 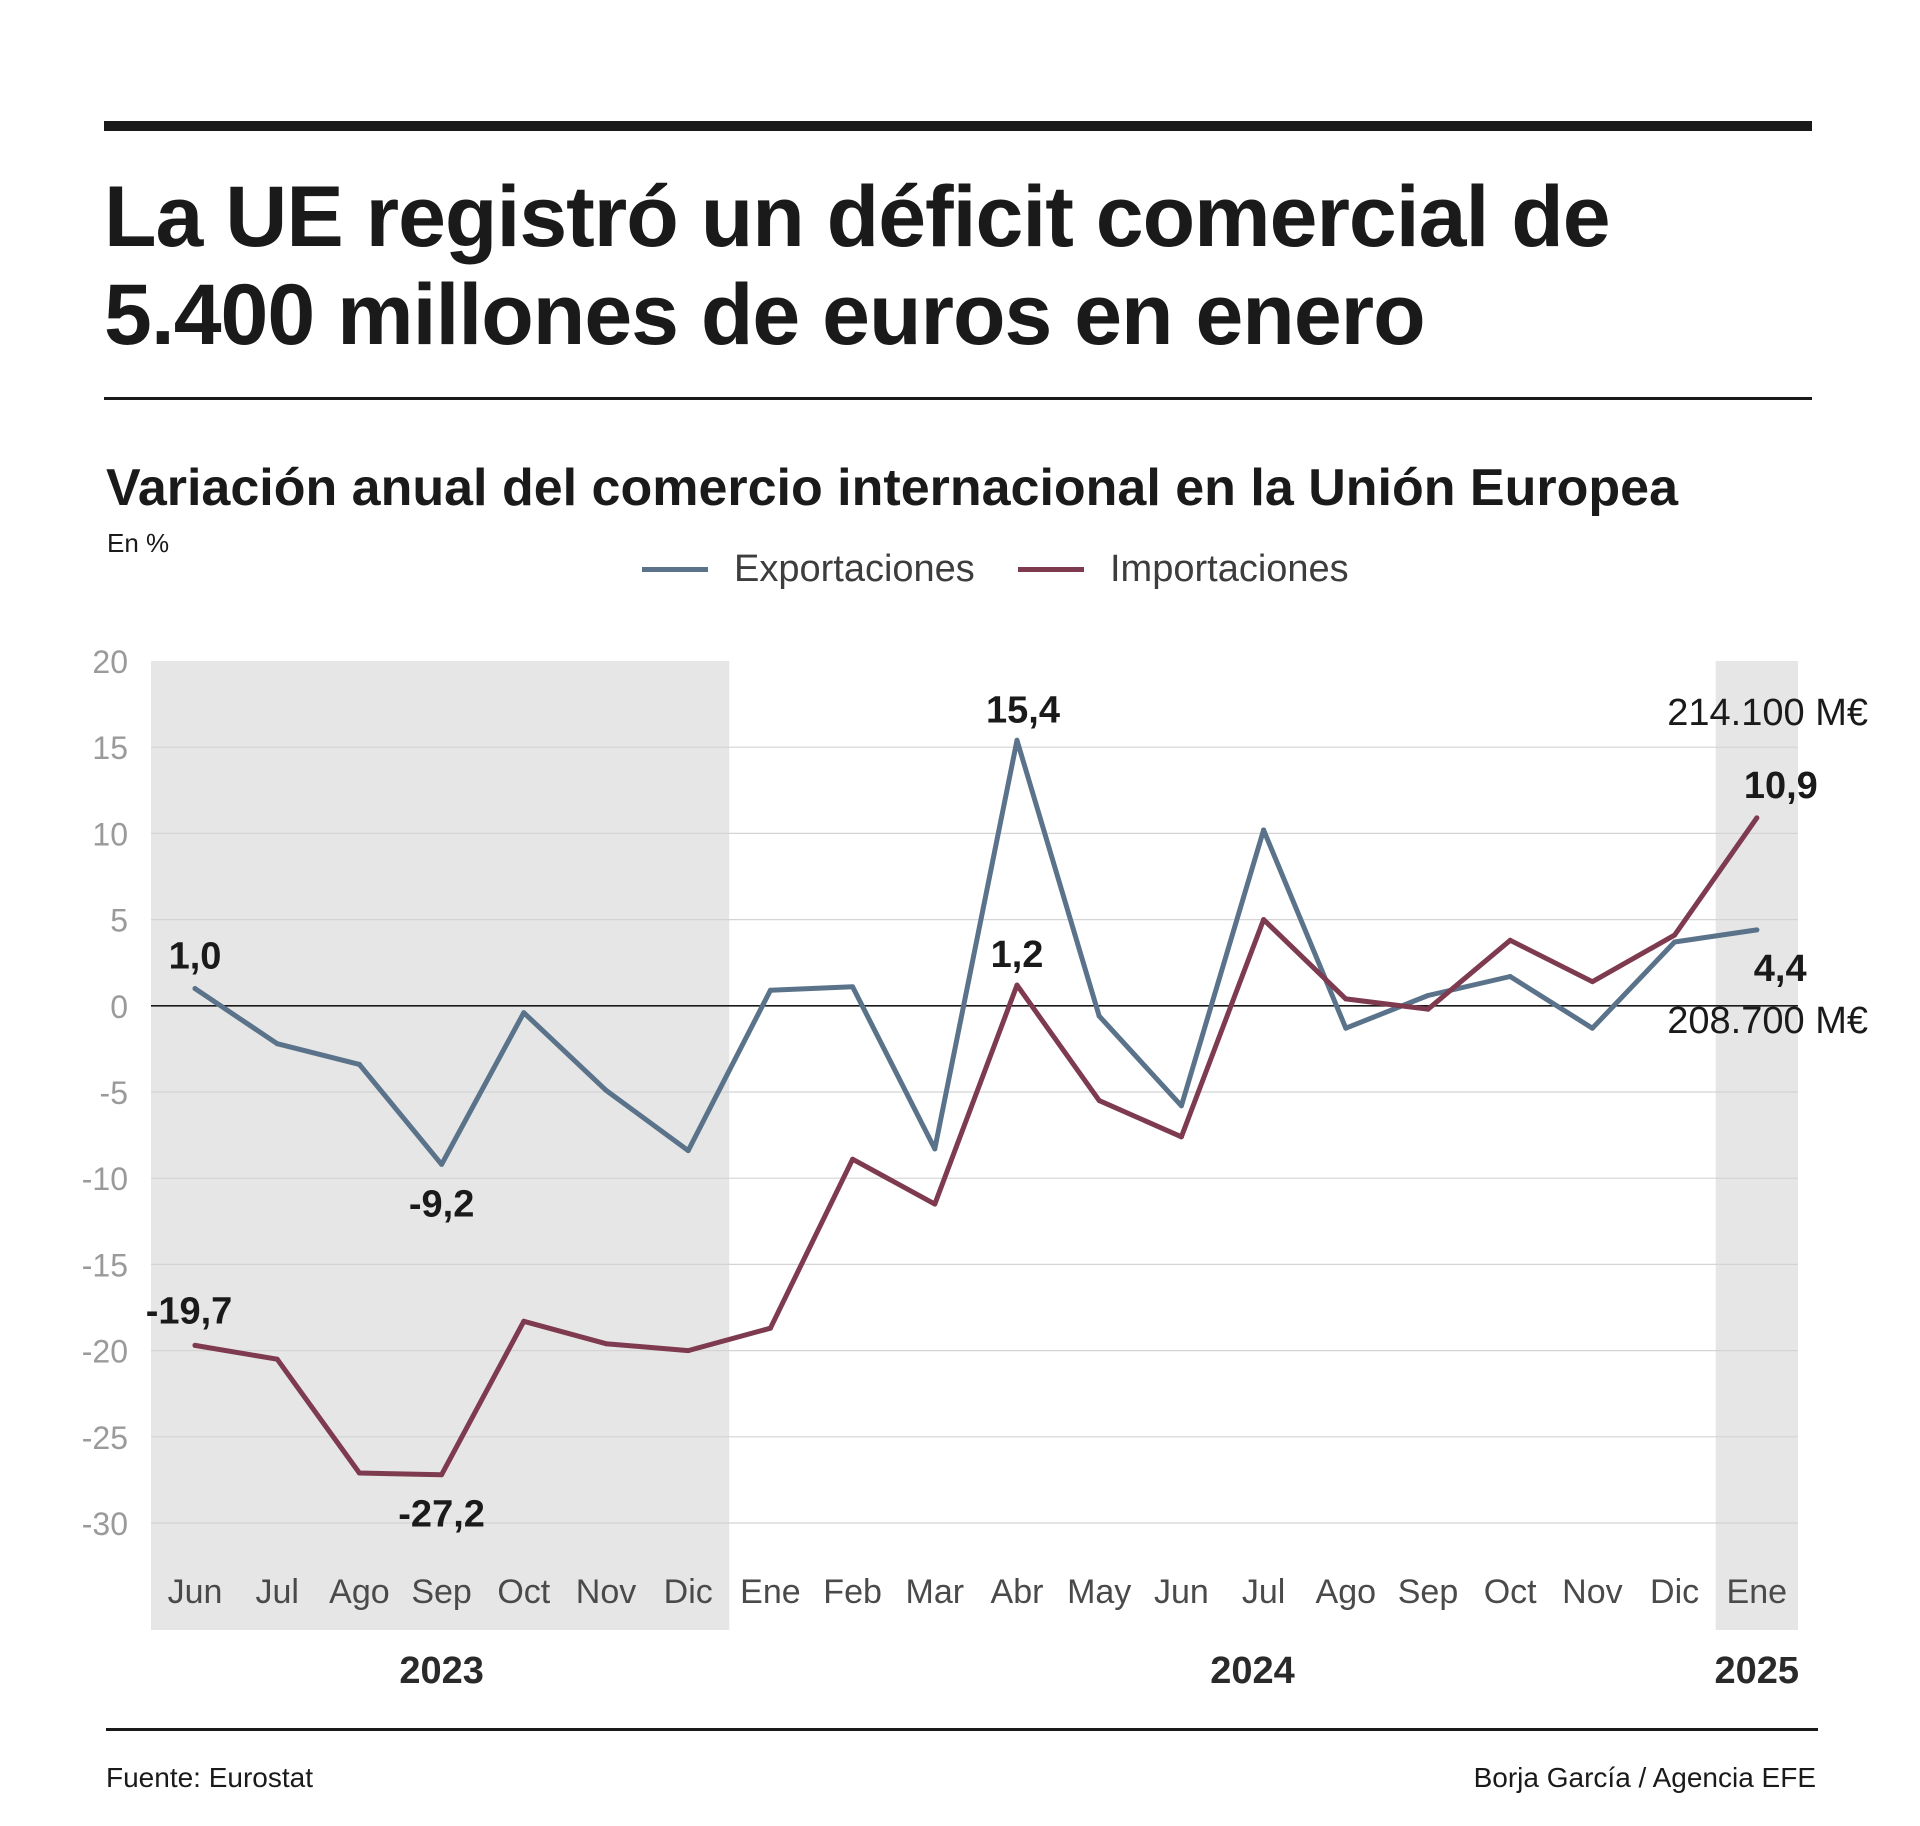 What do you see at coordinates (105, 1524) in the screenshot?
I see `y-tick-label: -30` at bounding box center [105, 1524].